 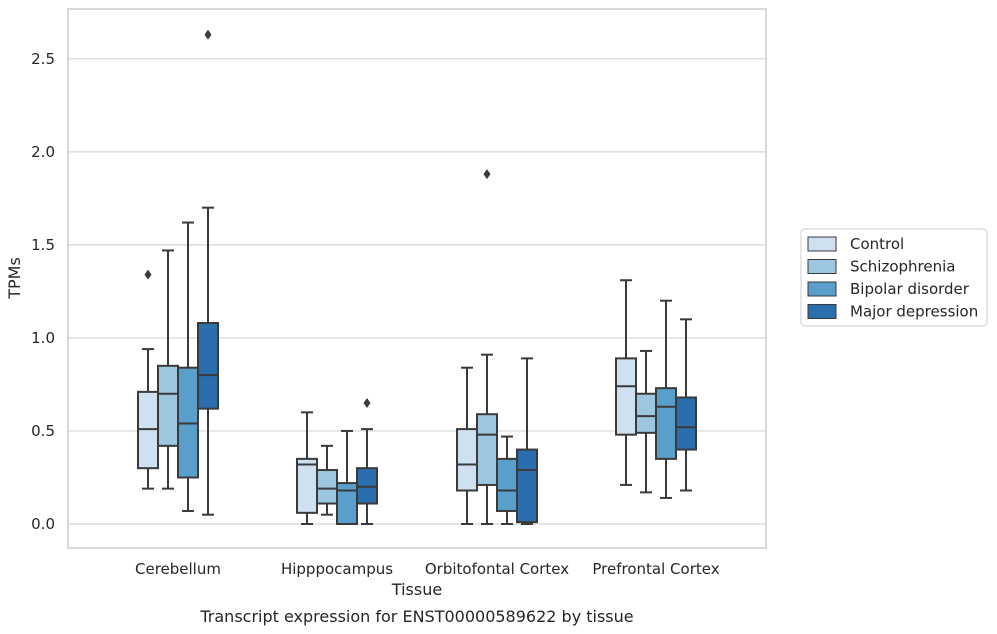 I want to click on x-tick-label: Prefrontal Cortex, so click(x=655, y=569).